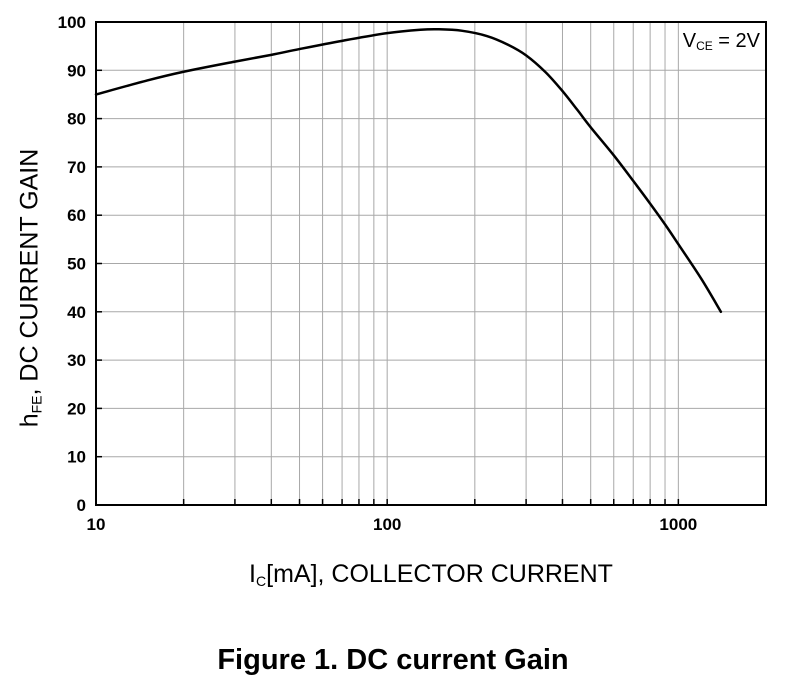  Describe the element at coordinates (439, 574) in the screenshot. I see `x-axis-label-rest: [mA], COLLECTOR CURRENT` at that location.